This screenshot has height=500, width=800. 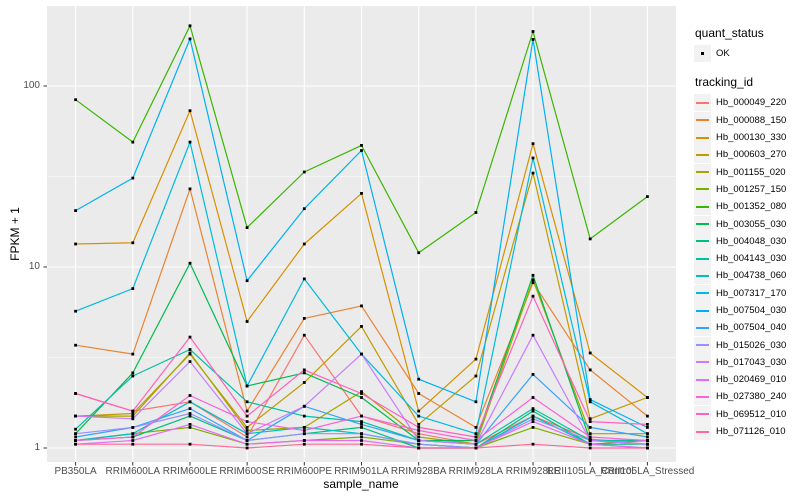 I want to click on legend-entry-label: Hb_001155_020, so click(x=751, y=172).